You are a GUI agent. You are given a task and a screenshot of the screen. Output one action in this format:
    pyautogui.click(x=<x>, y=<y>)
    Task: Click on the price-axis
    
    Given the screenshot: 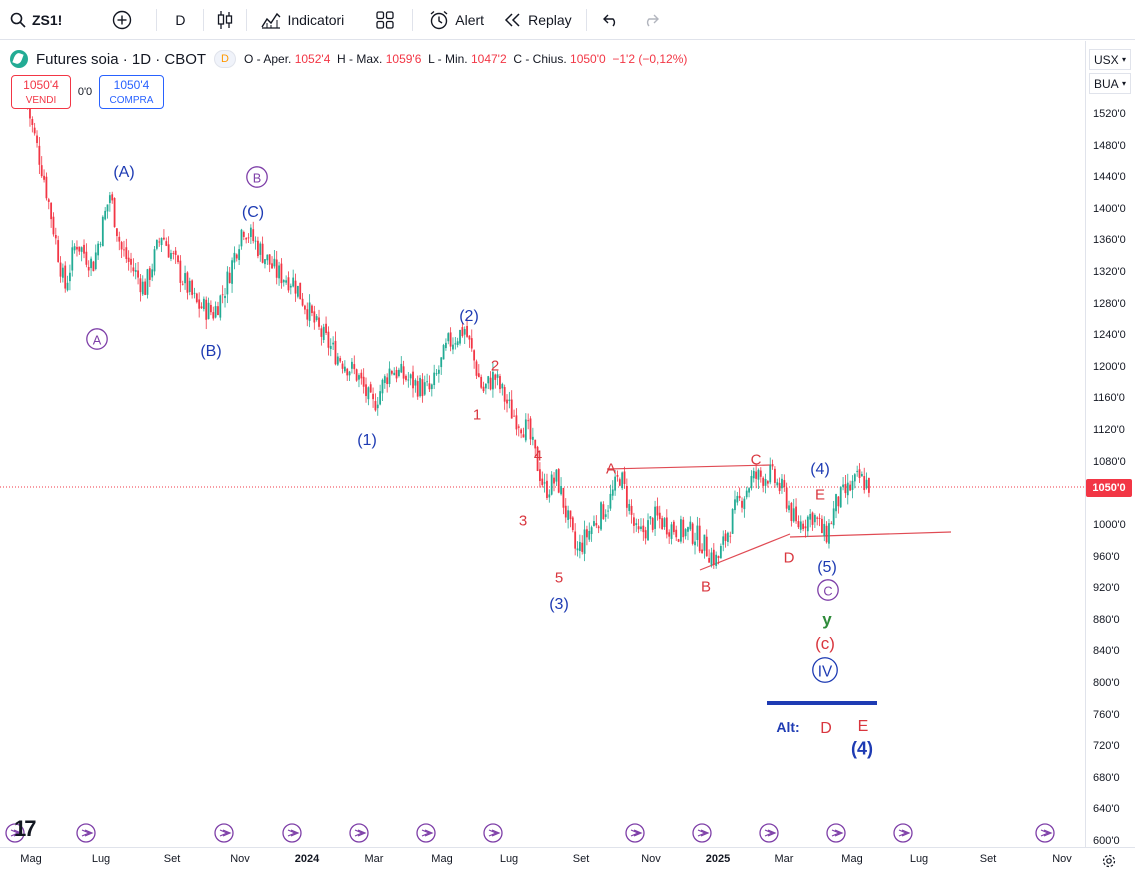 What is the action you would take?
    pyautogui.click(x=1110, y=444)
    